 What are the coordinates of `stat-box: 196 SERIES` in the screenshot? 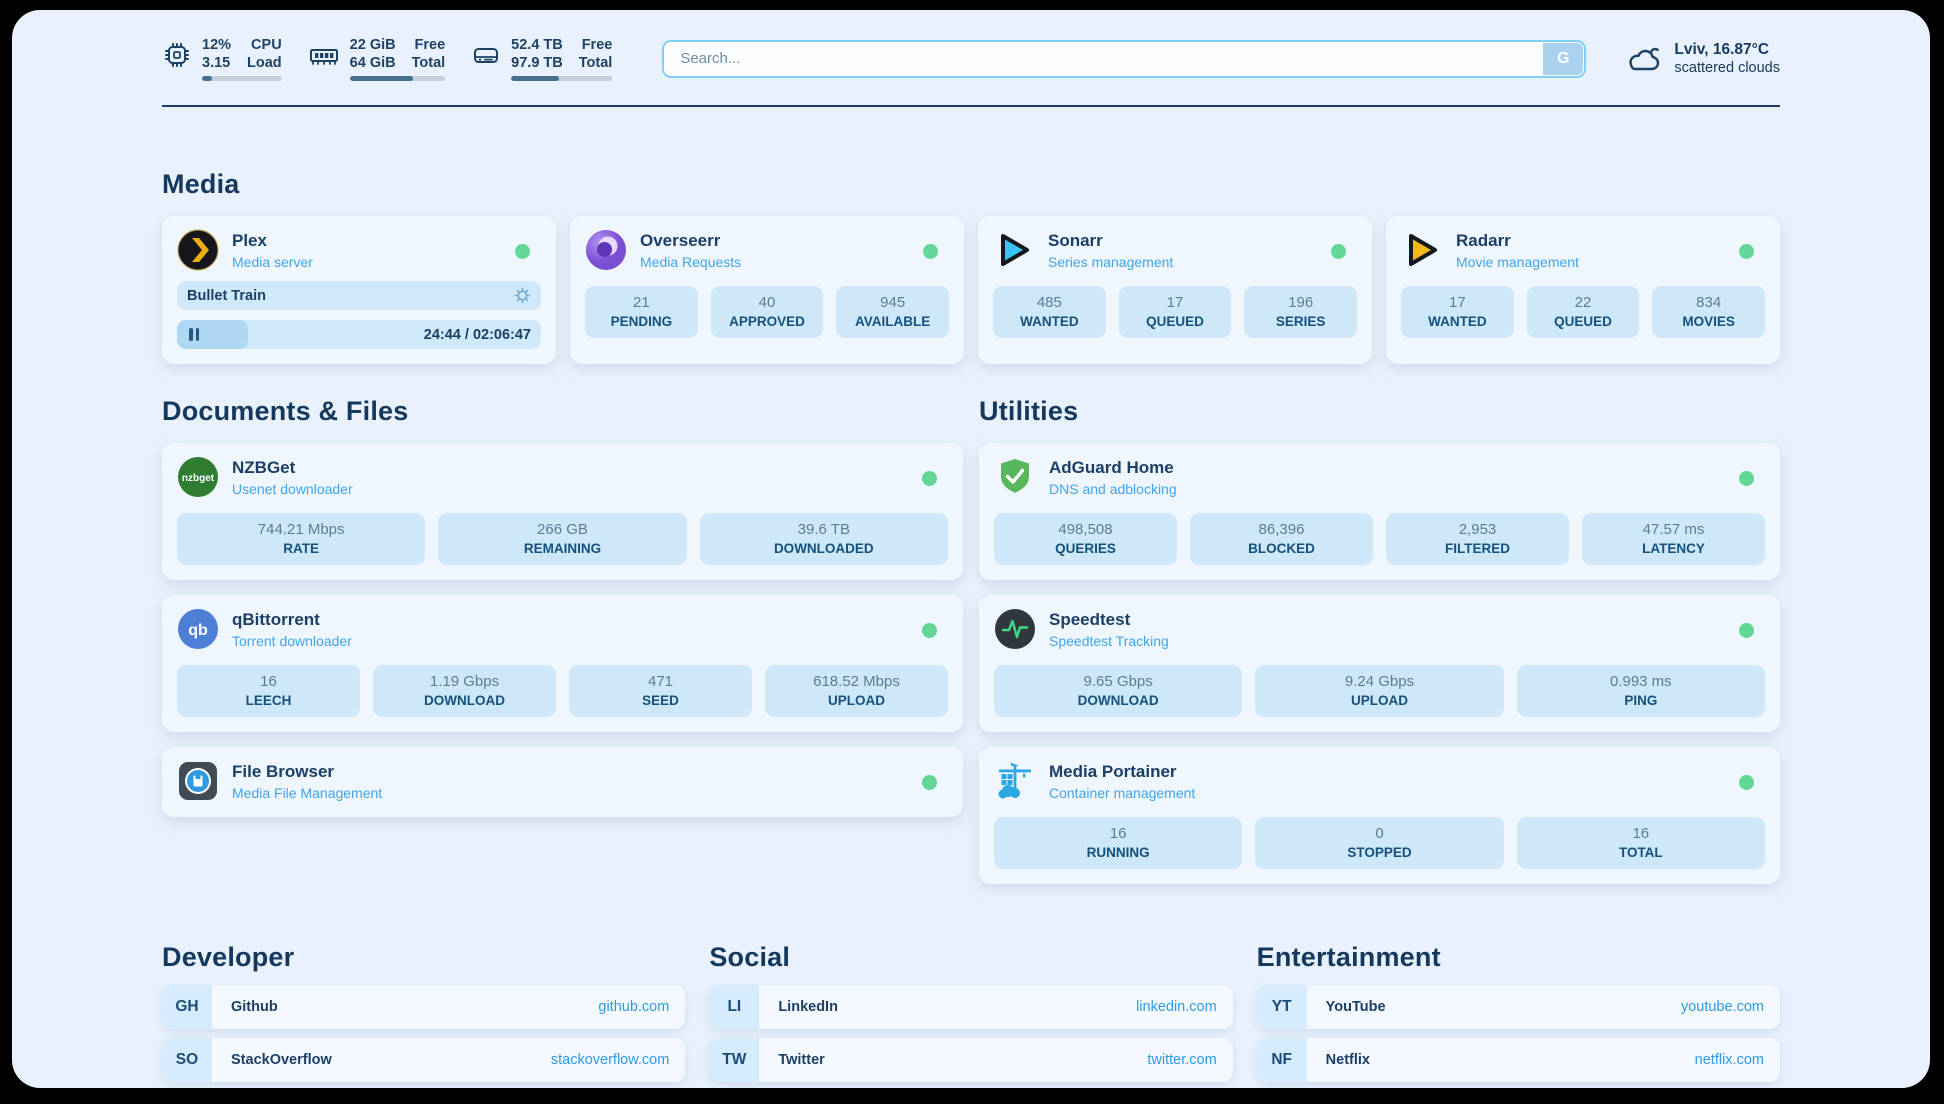 It's located at (1300, 312).